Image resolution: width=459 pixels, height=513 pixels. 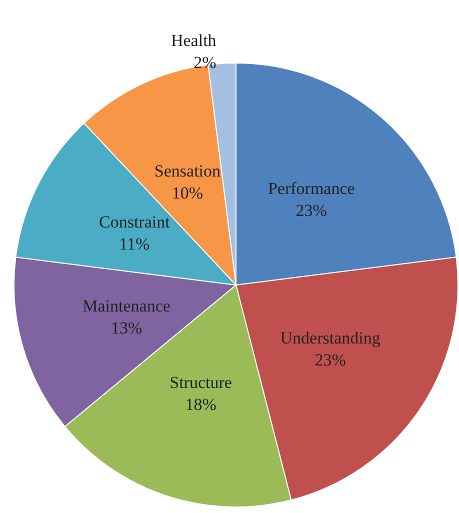 What do you see at coordinates (188, 192) in the screenshot?
I see `data-label: 10%` at bounding box center [188, 192].